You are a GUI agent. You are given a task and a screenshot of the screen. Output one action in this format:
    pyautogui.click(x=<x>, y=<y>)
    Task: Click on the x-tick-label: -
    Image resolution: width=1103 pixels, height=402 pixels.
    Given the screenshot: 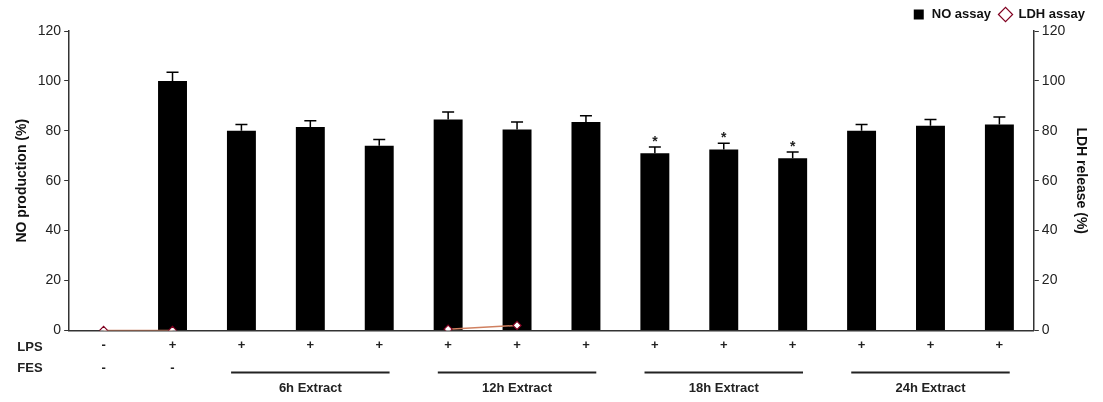 What is the action you would take?
    pyautogui.click(x=103, y=344)
    